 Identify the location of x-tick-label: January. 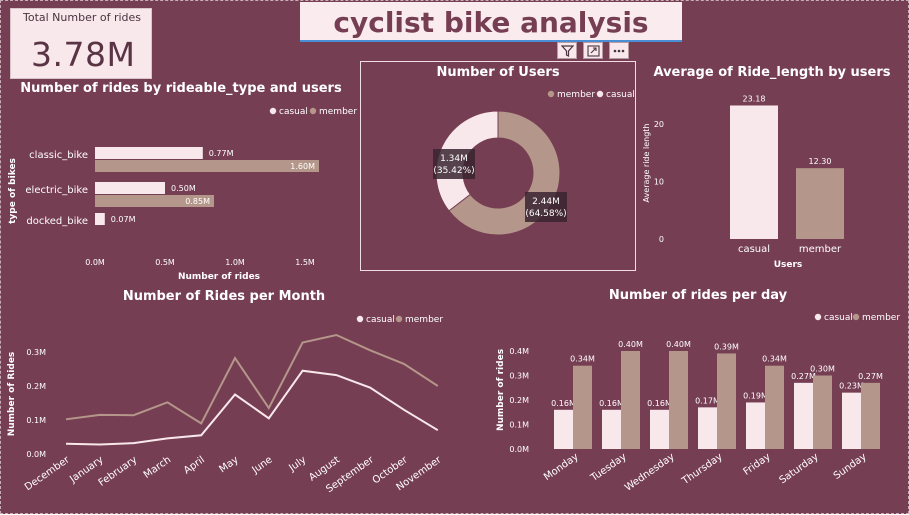
(86, 469).